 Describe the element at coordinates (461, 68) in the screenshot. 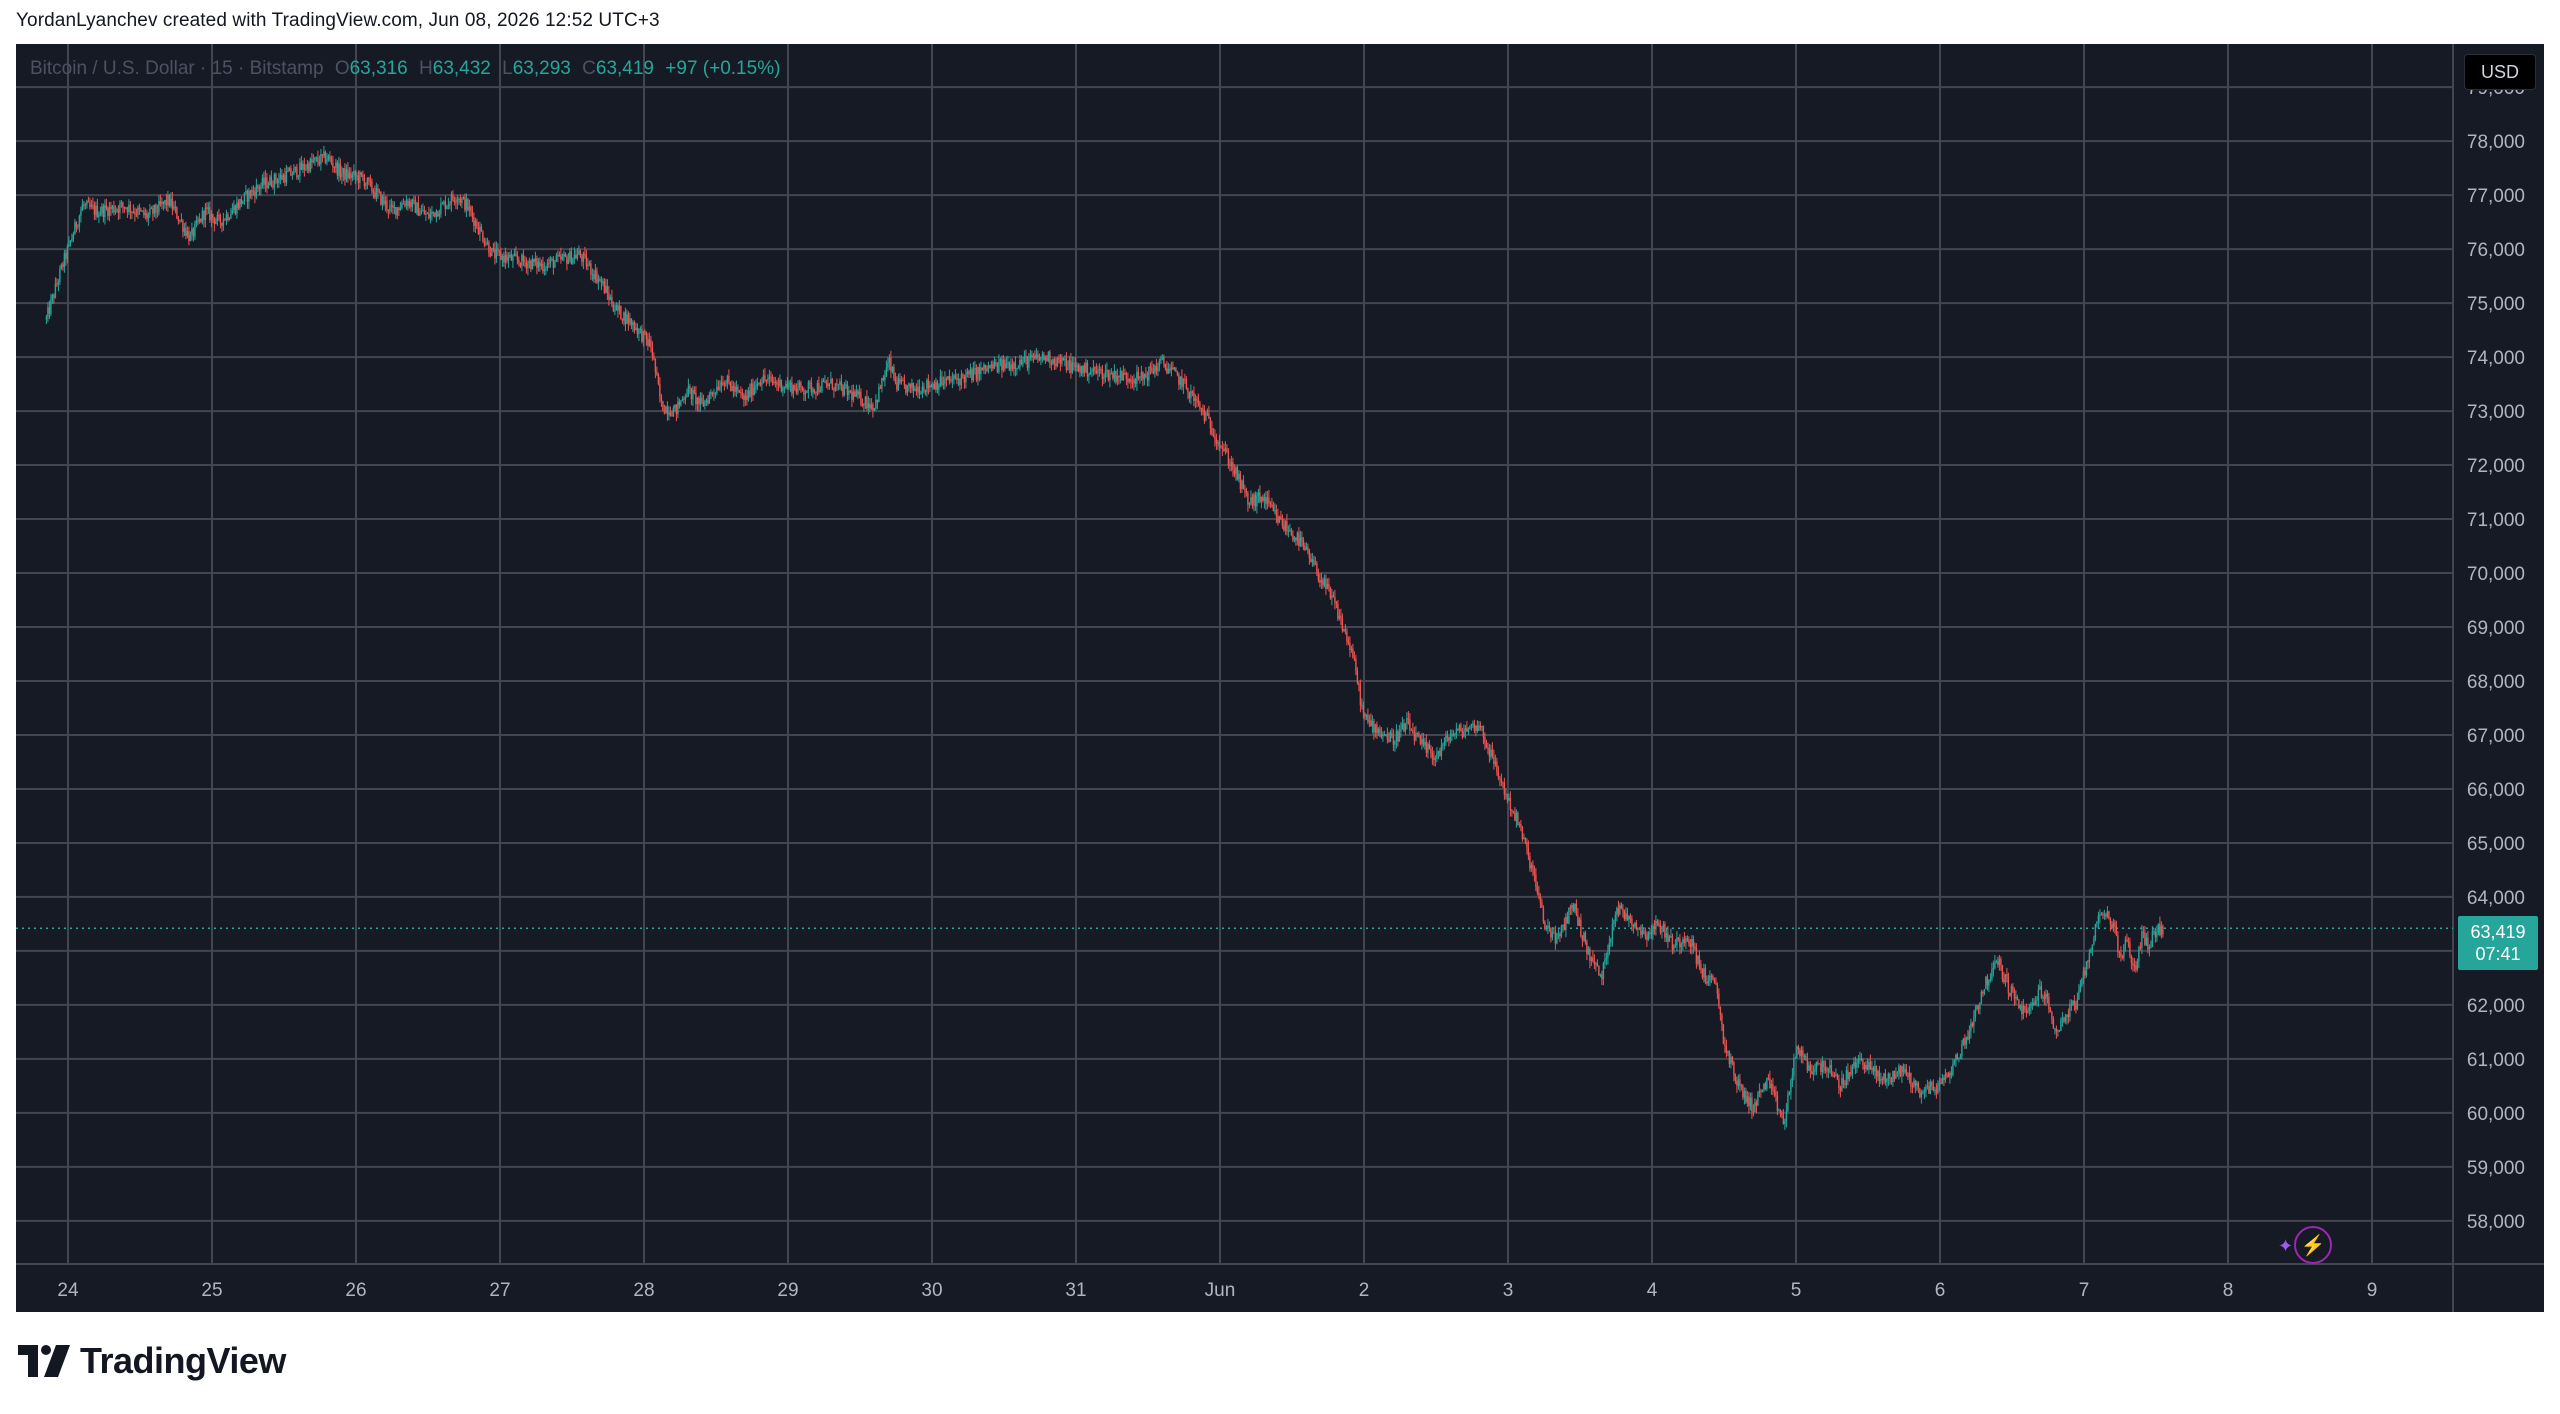

I see `high-value: 63,432` at that location.